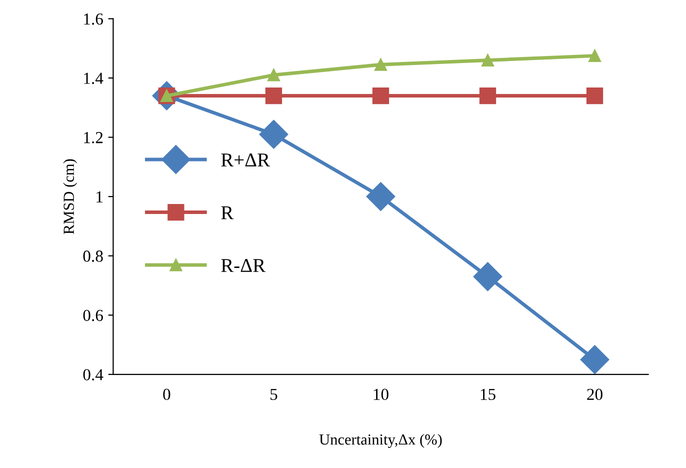  I want to click on x-tick-label: 15, so click(488, 394).